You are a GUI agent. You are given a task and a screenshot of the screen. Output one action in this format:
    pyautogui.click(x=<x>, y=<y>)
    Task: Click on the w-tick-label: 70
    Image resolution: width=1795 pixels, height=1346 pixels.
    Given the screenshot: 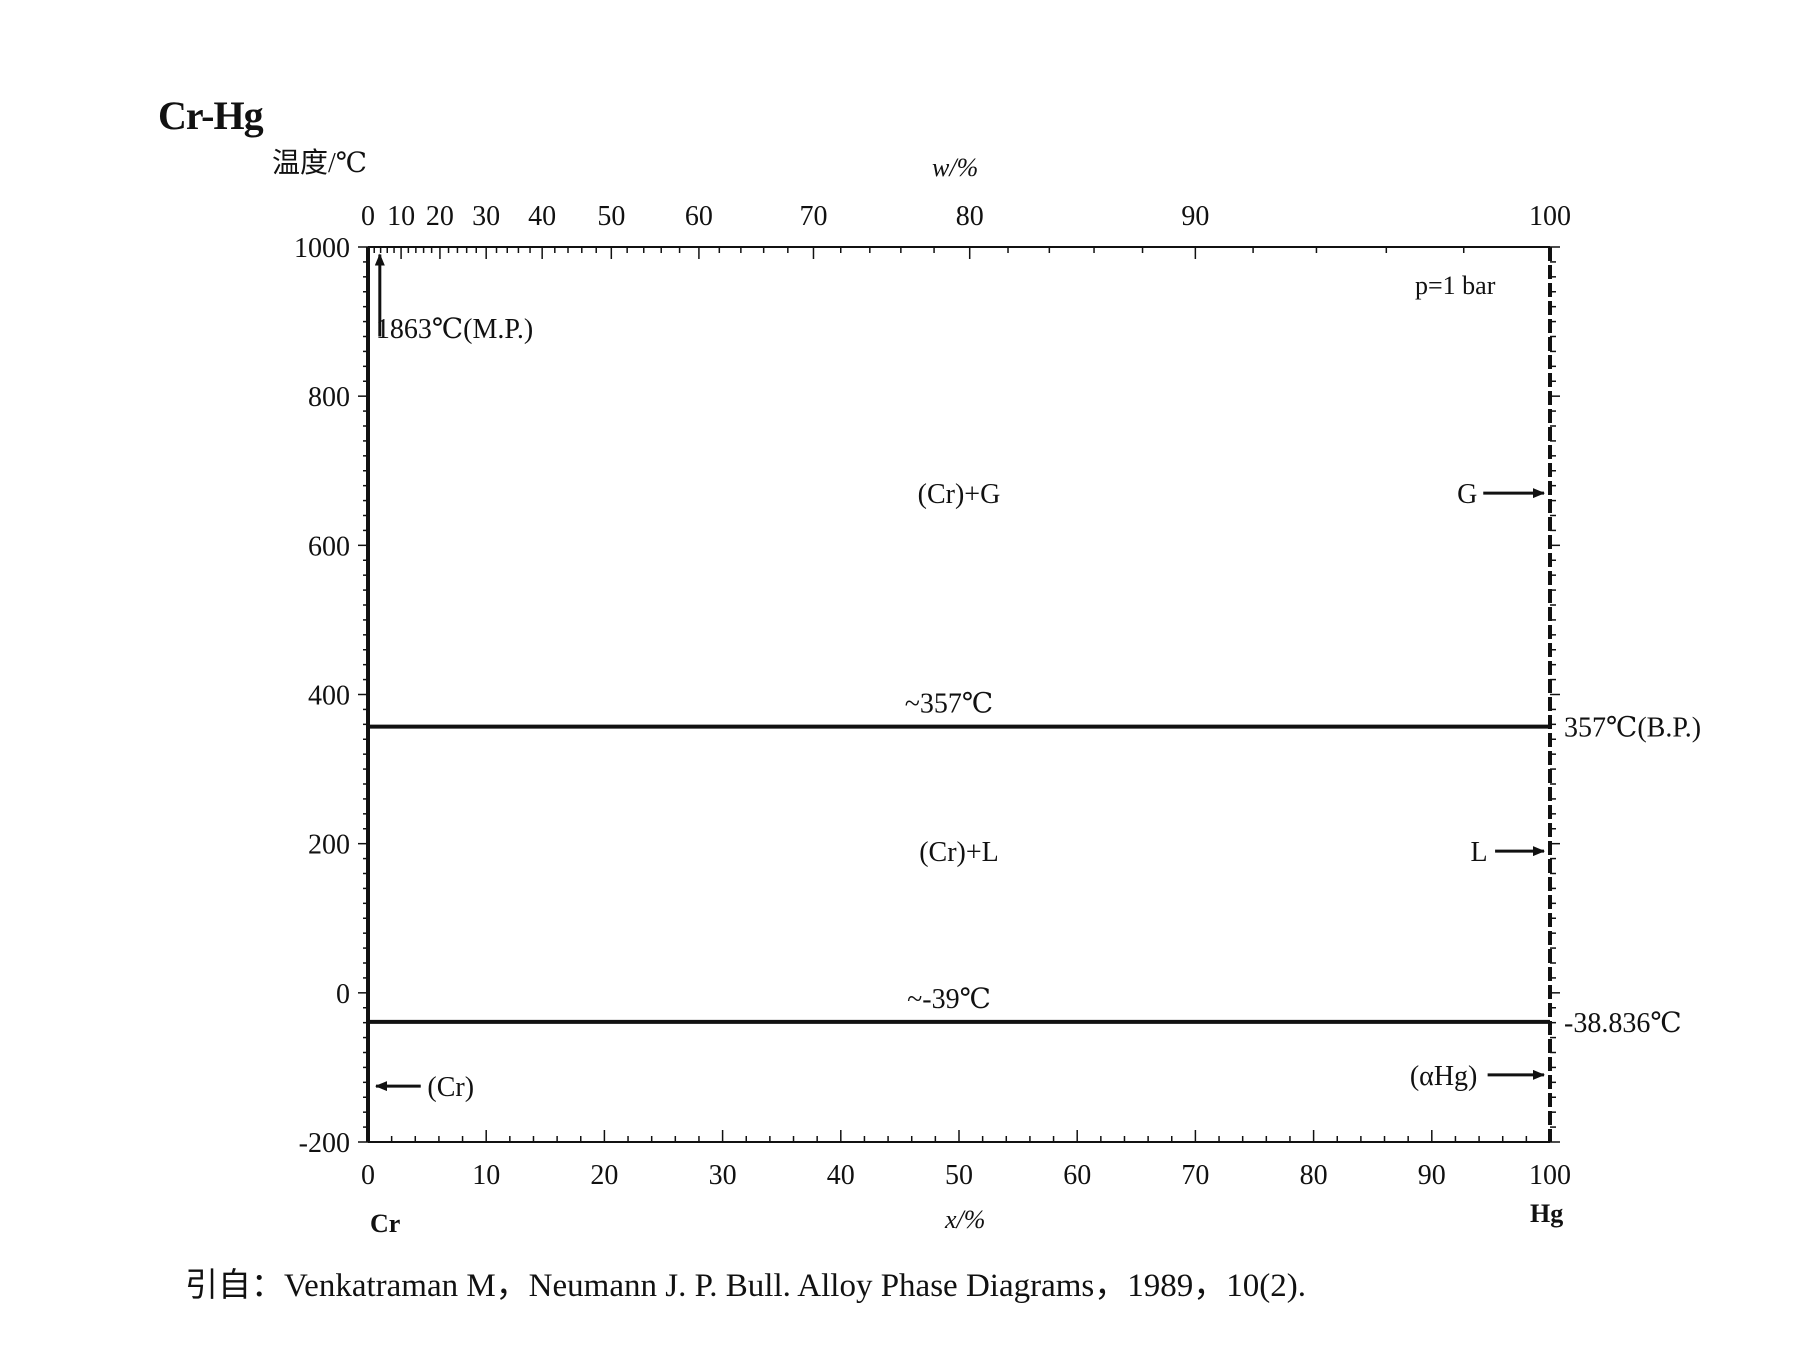 What is the action you would take?
    pyautogui.click(x=813, y=216)
    